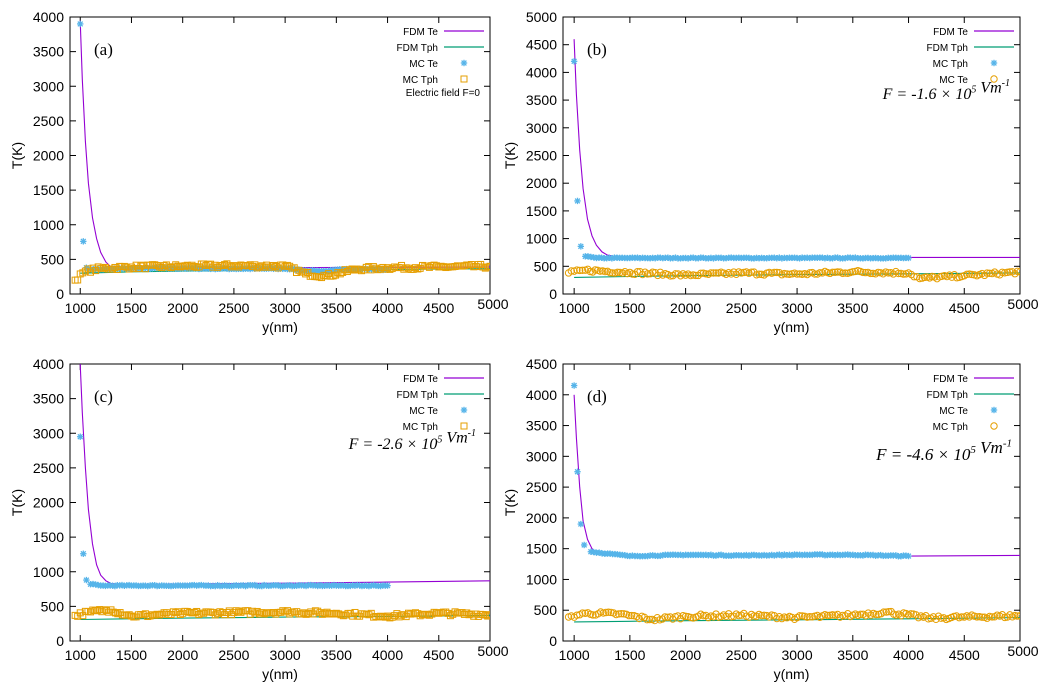 The width and height of the screenshot is (1053, 698). I want to click on y-tick-label: 0, so click(60, 641).